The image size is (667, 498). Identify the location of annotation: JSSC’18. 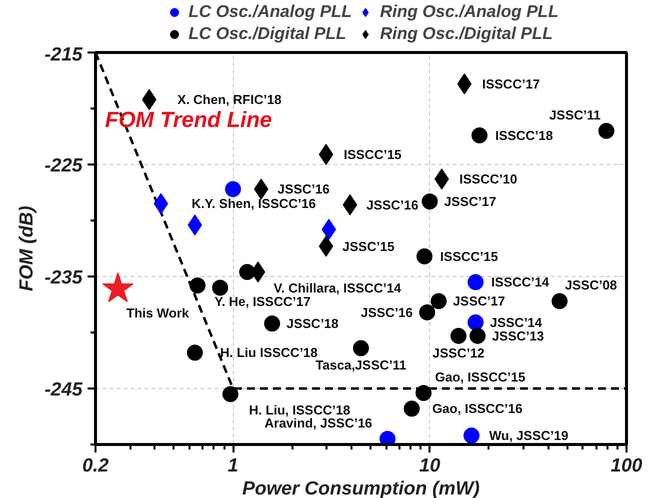
(312, 324).